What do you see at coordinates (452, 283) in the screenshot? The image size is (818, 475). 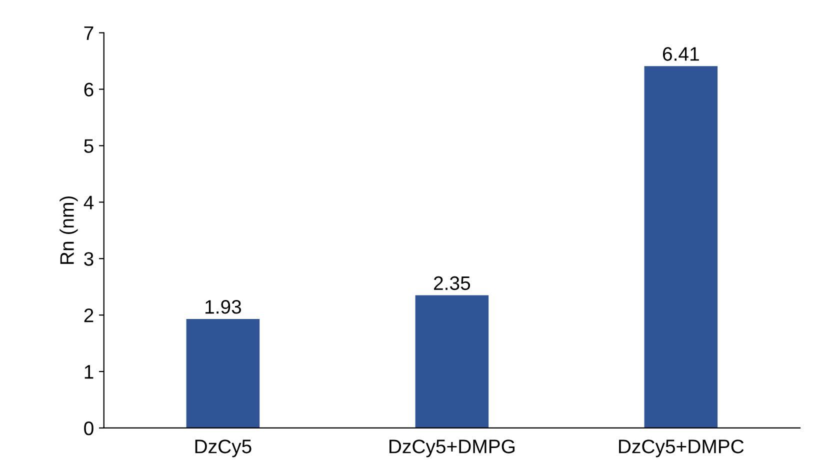 I see `data-label: 2.35` at bounding box center [452, 283].